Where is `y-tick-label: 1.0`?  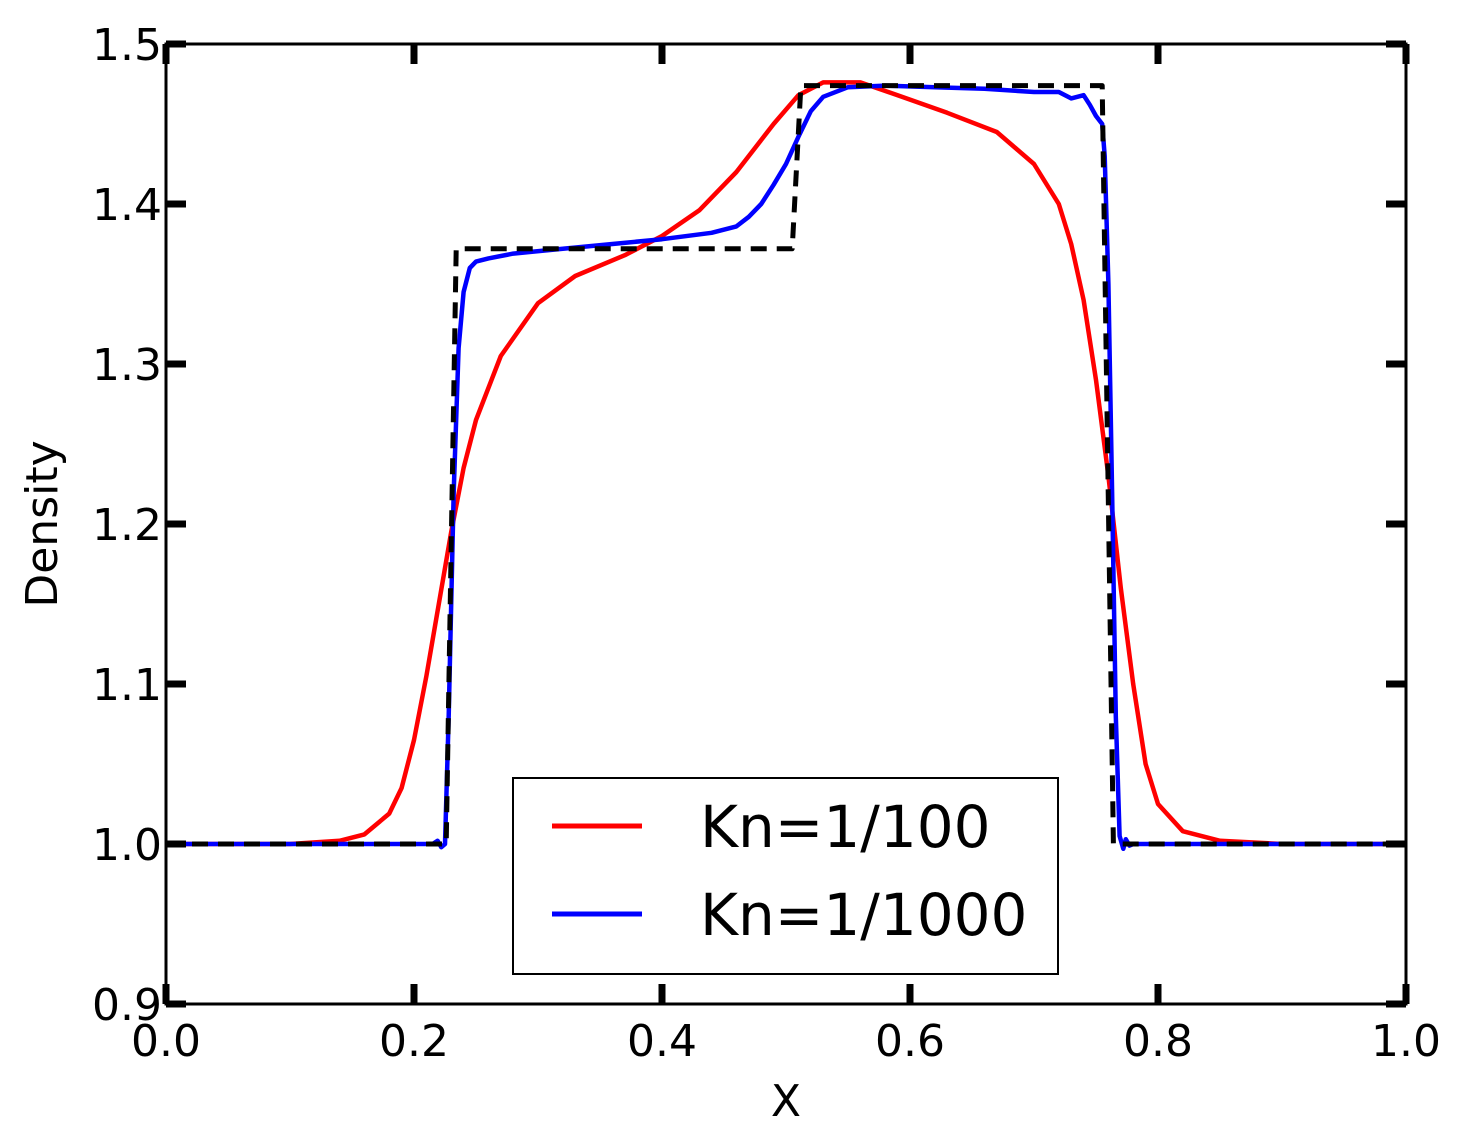 y-tick-label: 1.0 is located at coordinates (127, 845).